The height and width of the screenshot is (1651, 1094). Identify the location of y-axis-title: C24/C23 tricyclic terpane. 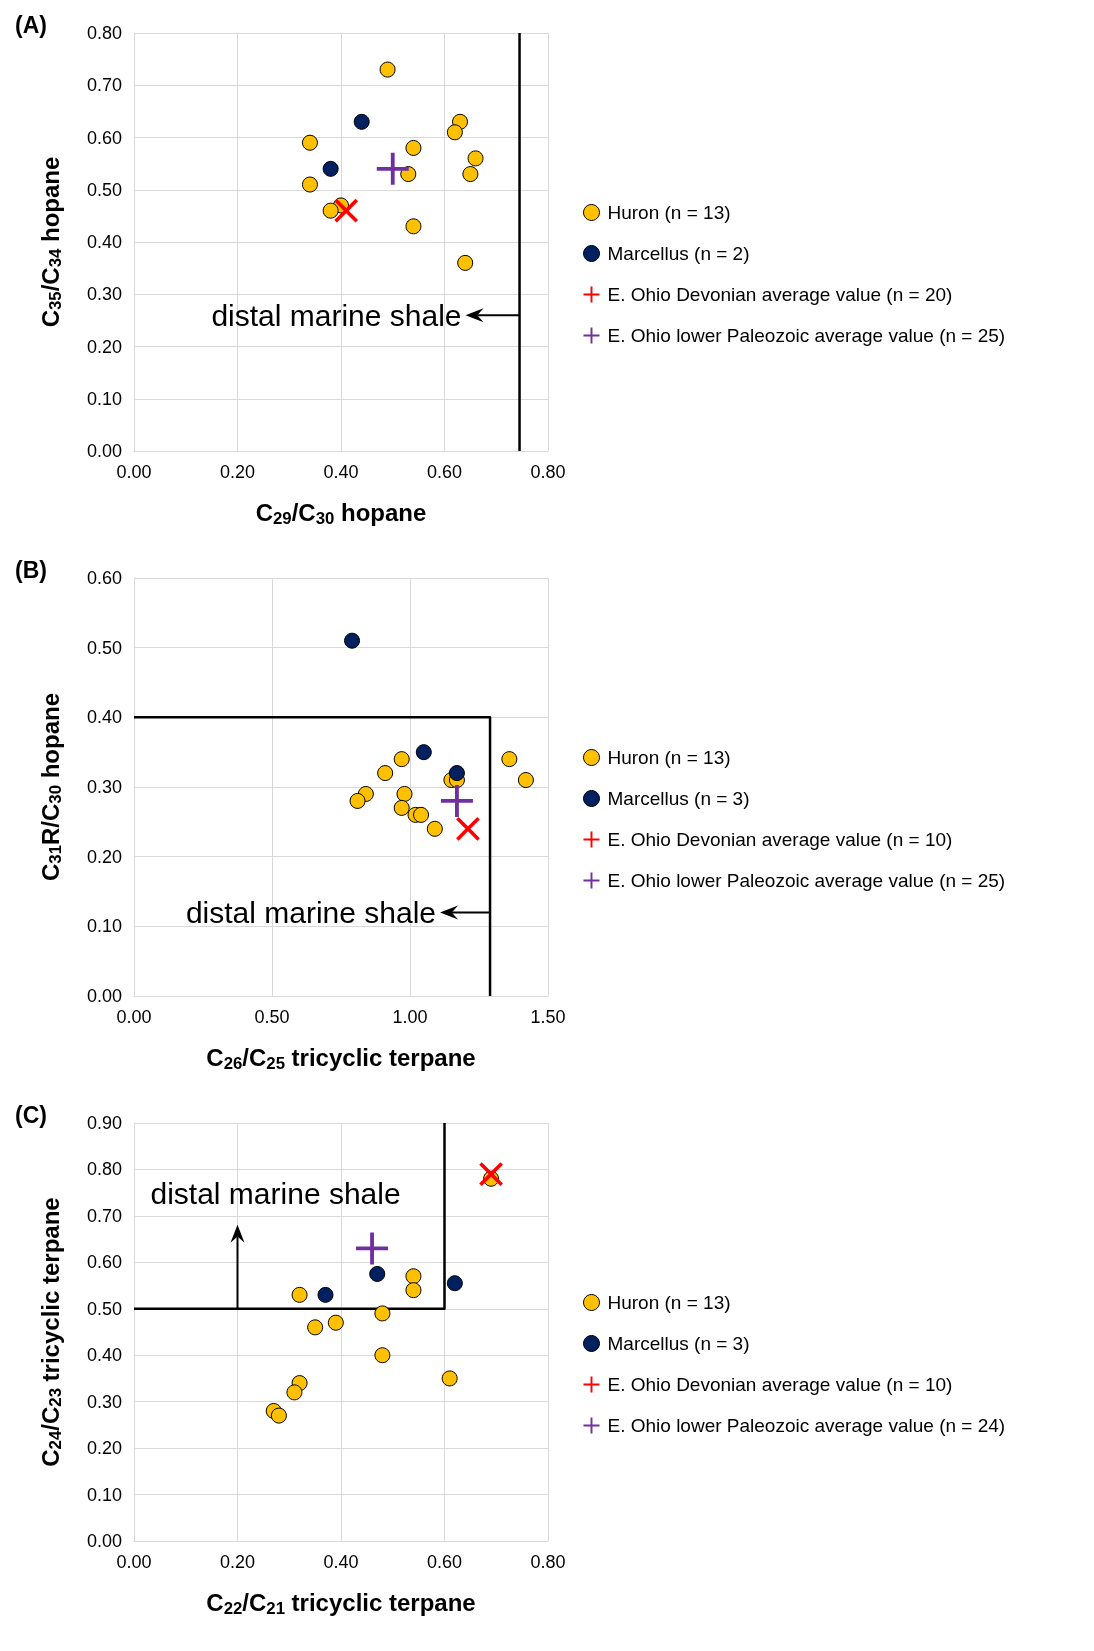
(50, 1332).